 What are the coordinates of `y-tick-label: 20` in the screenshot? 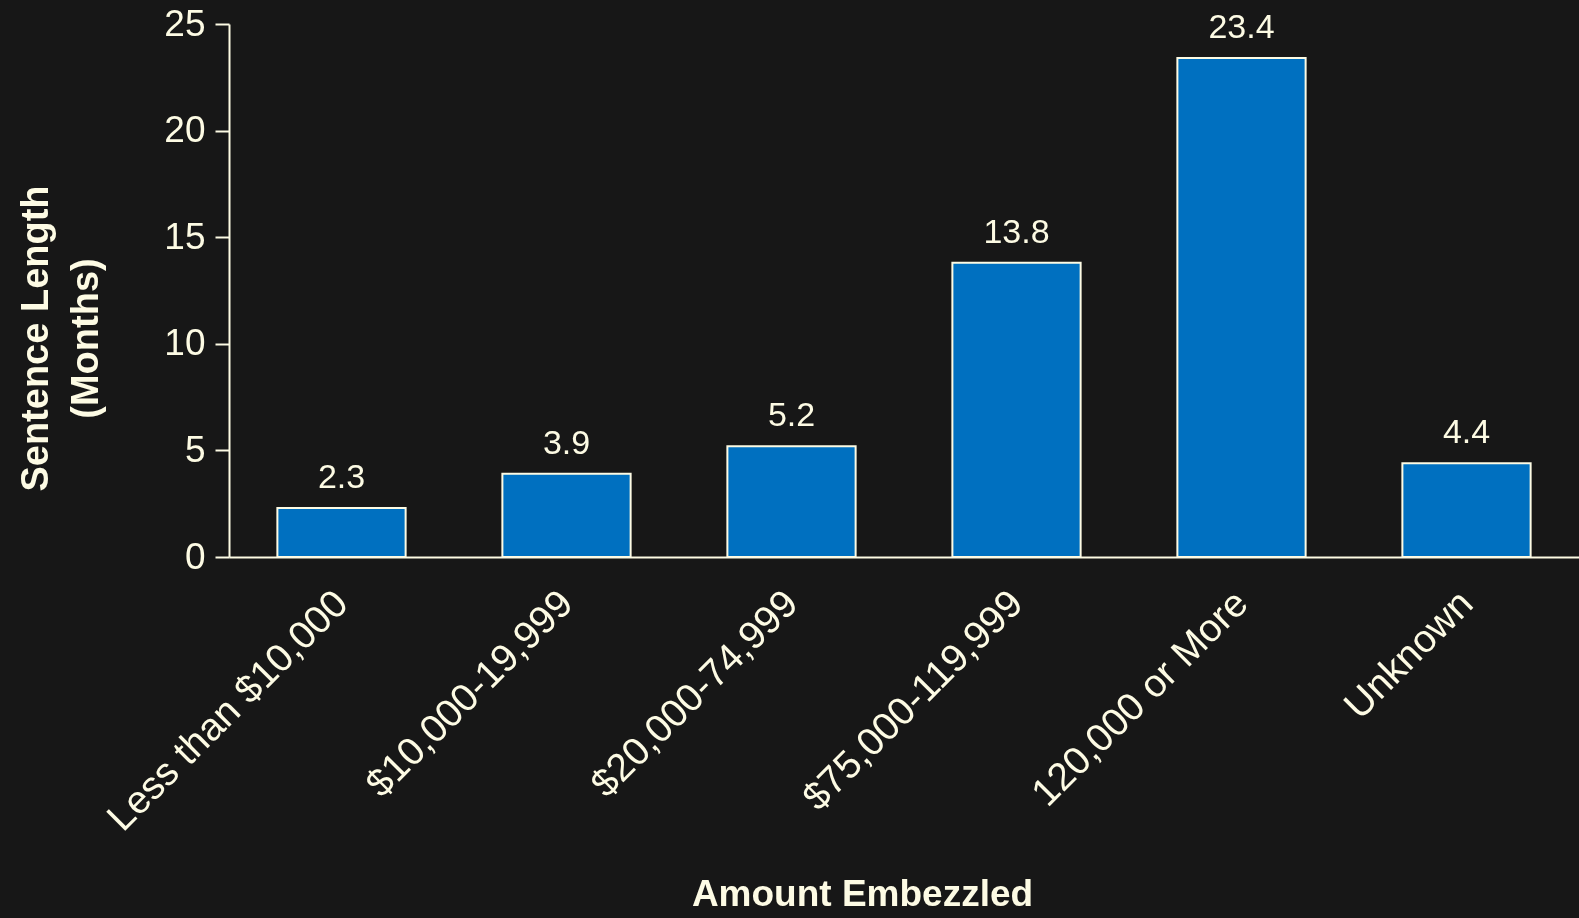 It's located at (185, 130).